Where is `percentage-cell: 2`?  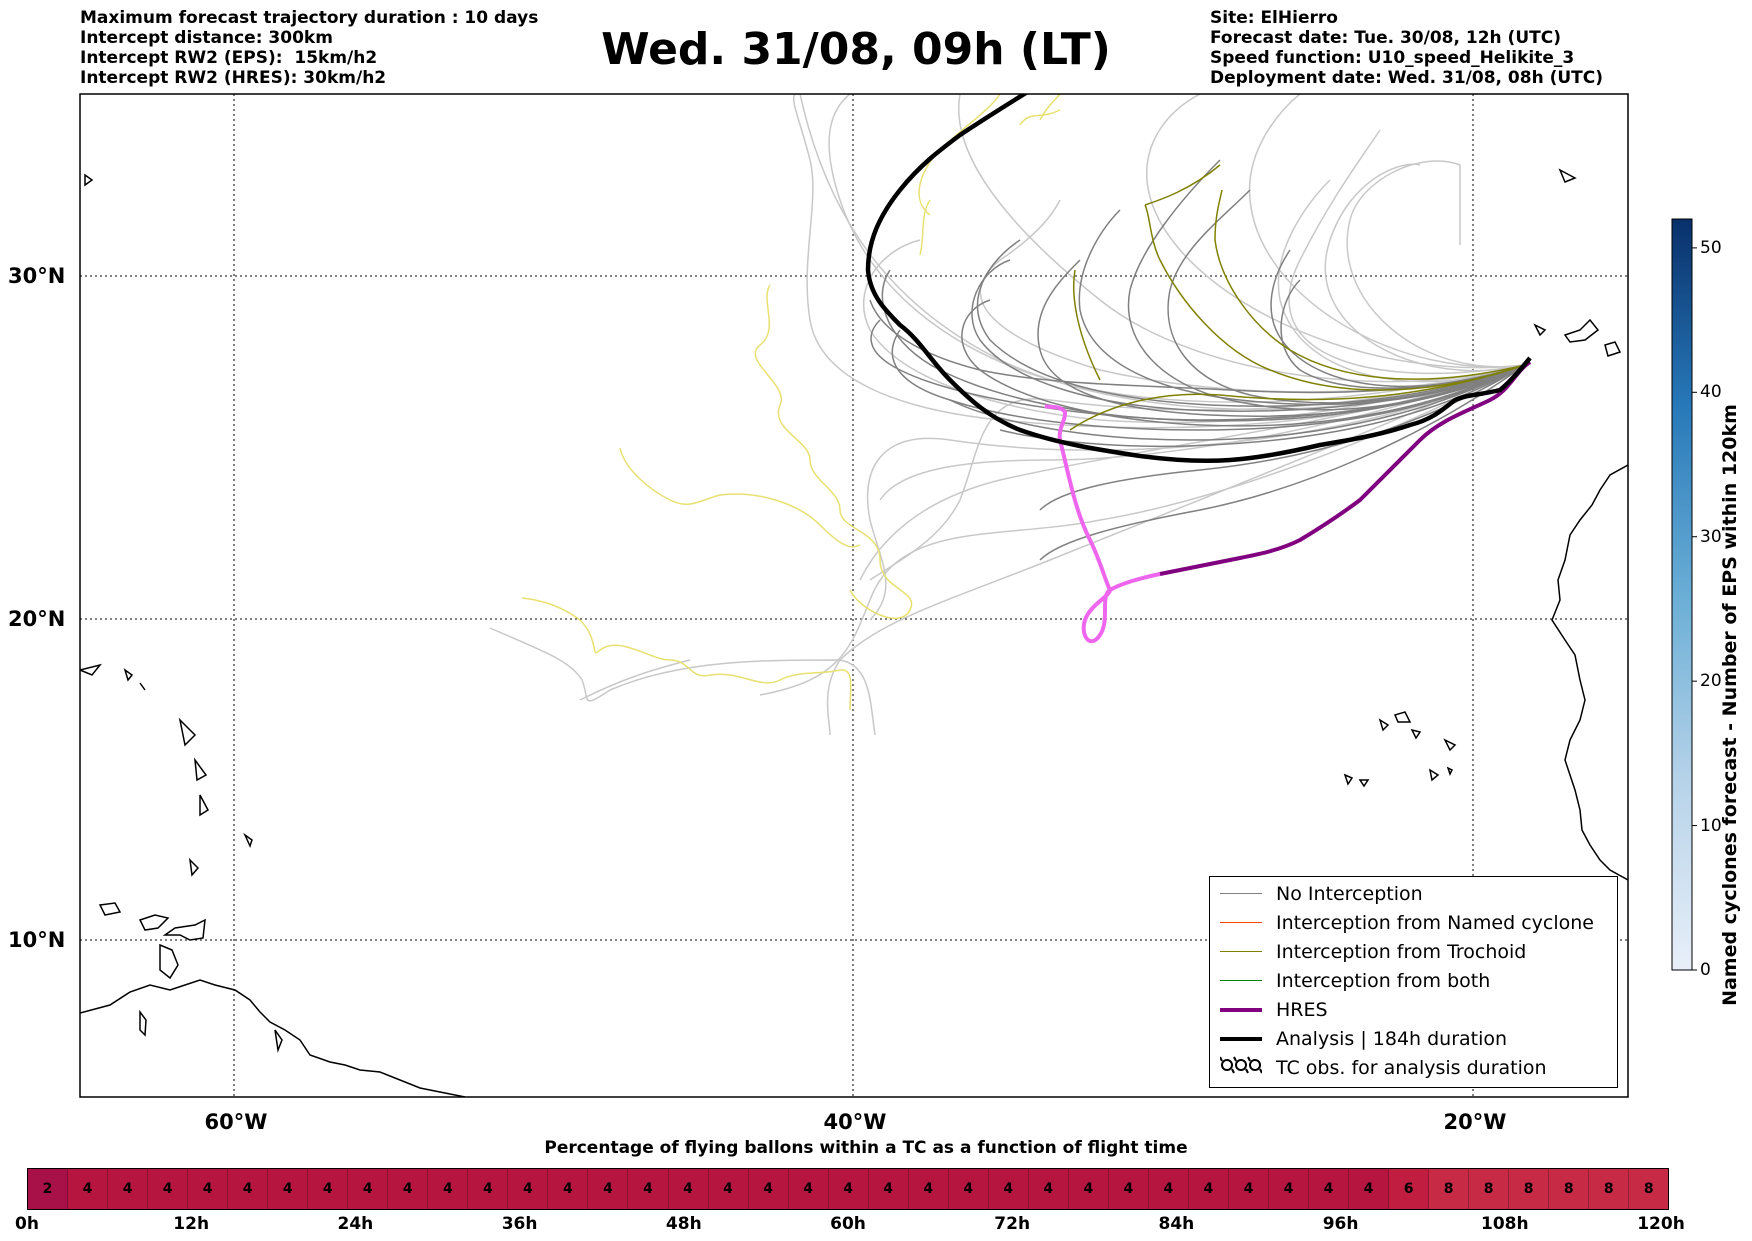
percentage-cell: 2 is located at coordinates (48, 1189).